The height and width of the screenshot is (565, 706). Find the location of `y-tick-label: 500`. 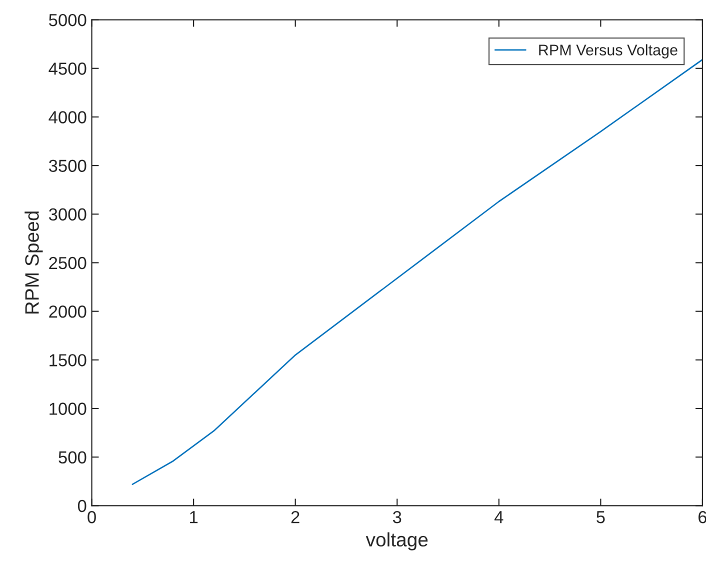

y-tick-label: 500 is located at coordinates (72, 457).